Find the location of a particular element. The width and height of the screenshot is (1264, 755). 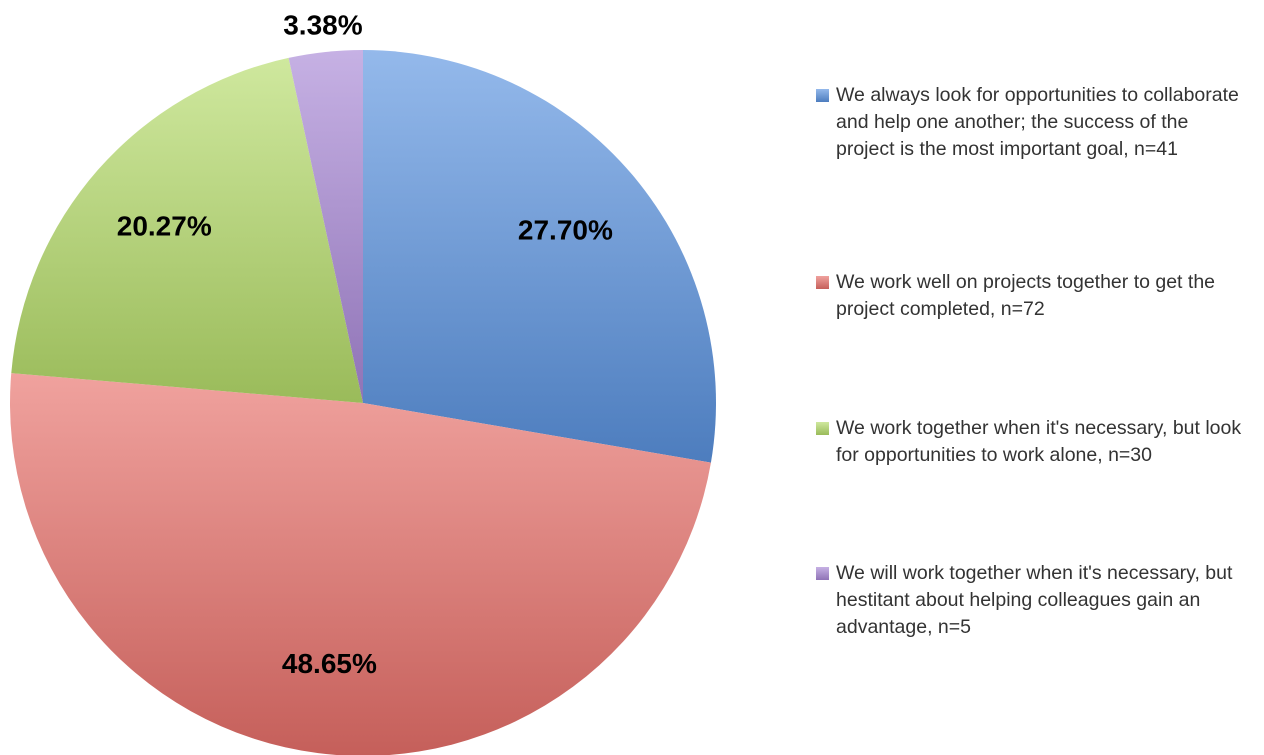

data-label: 27.70% is located at coordinates (565, 230).